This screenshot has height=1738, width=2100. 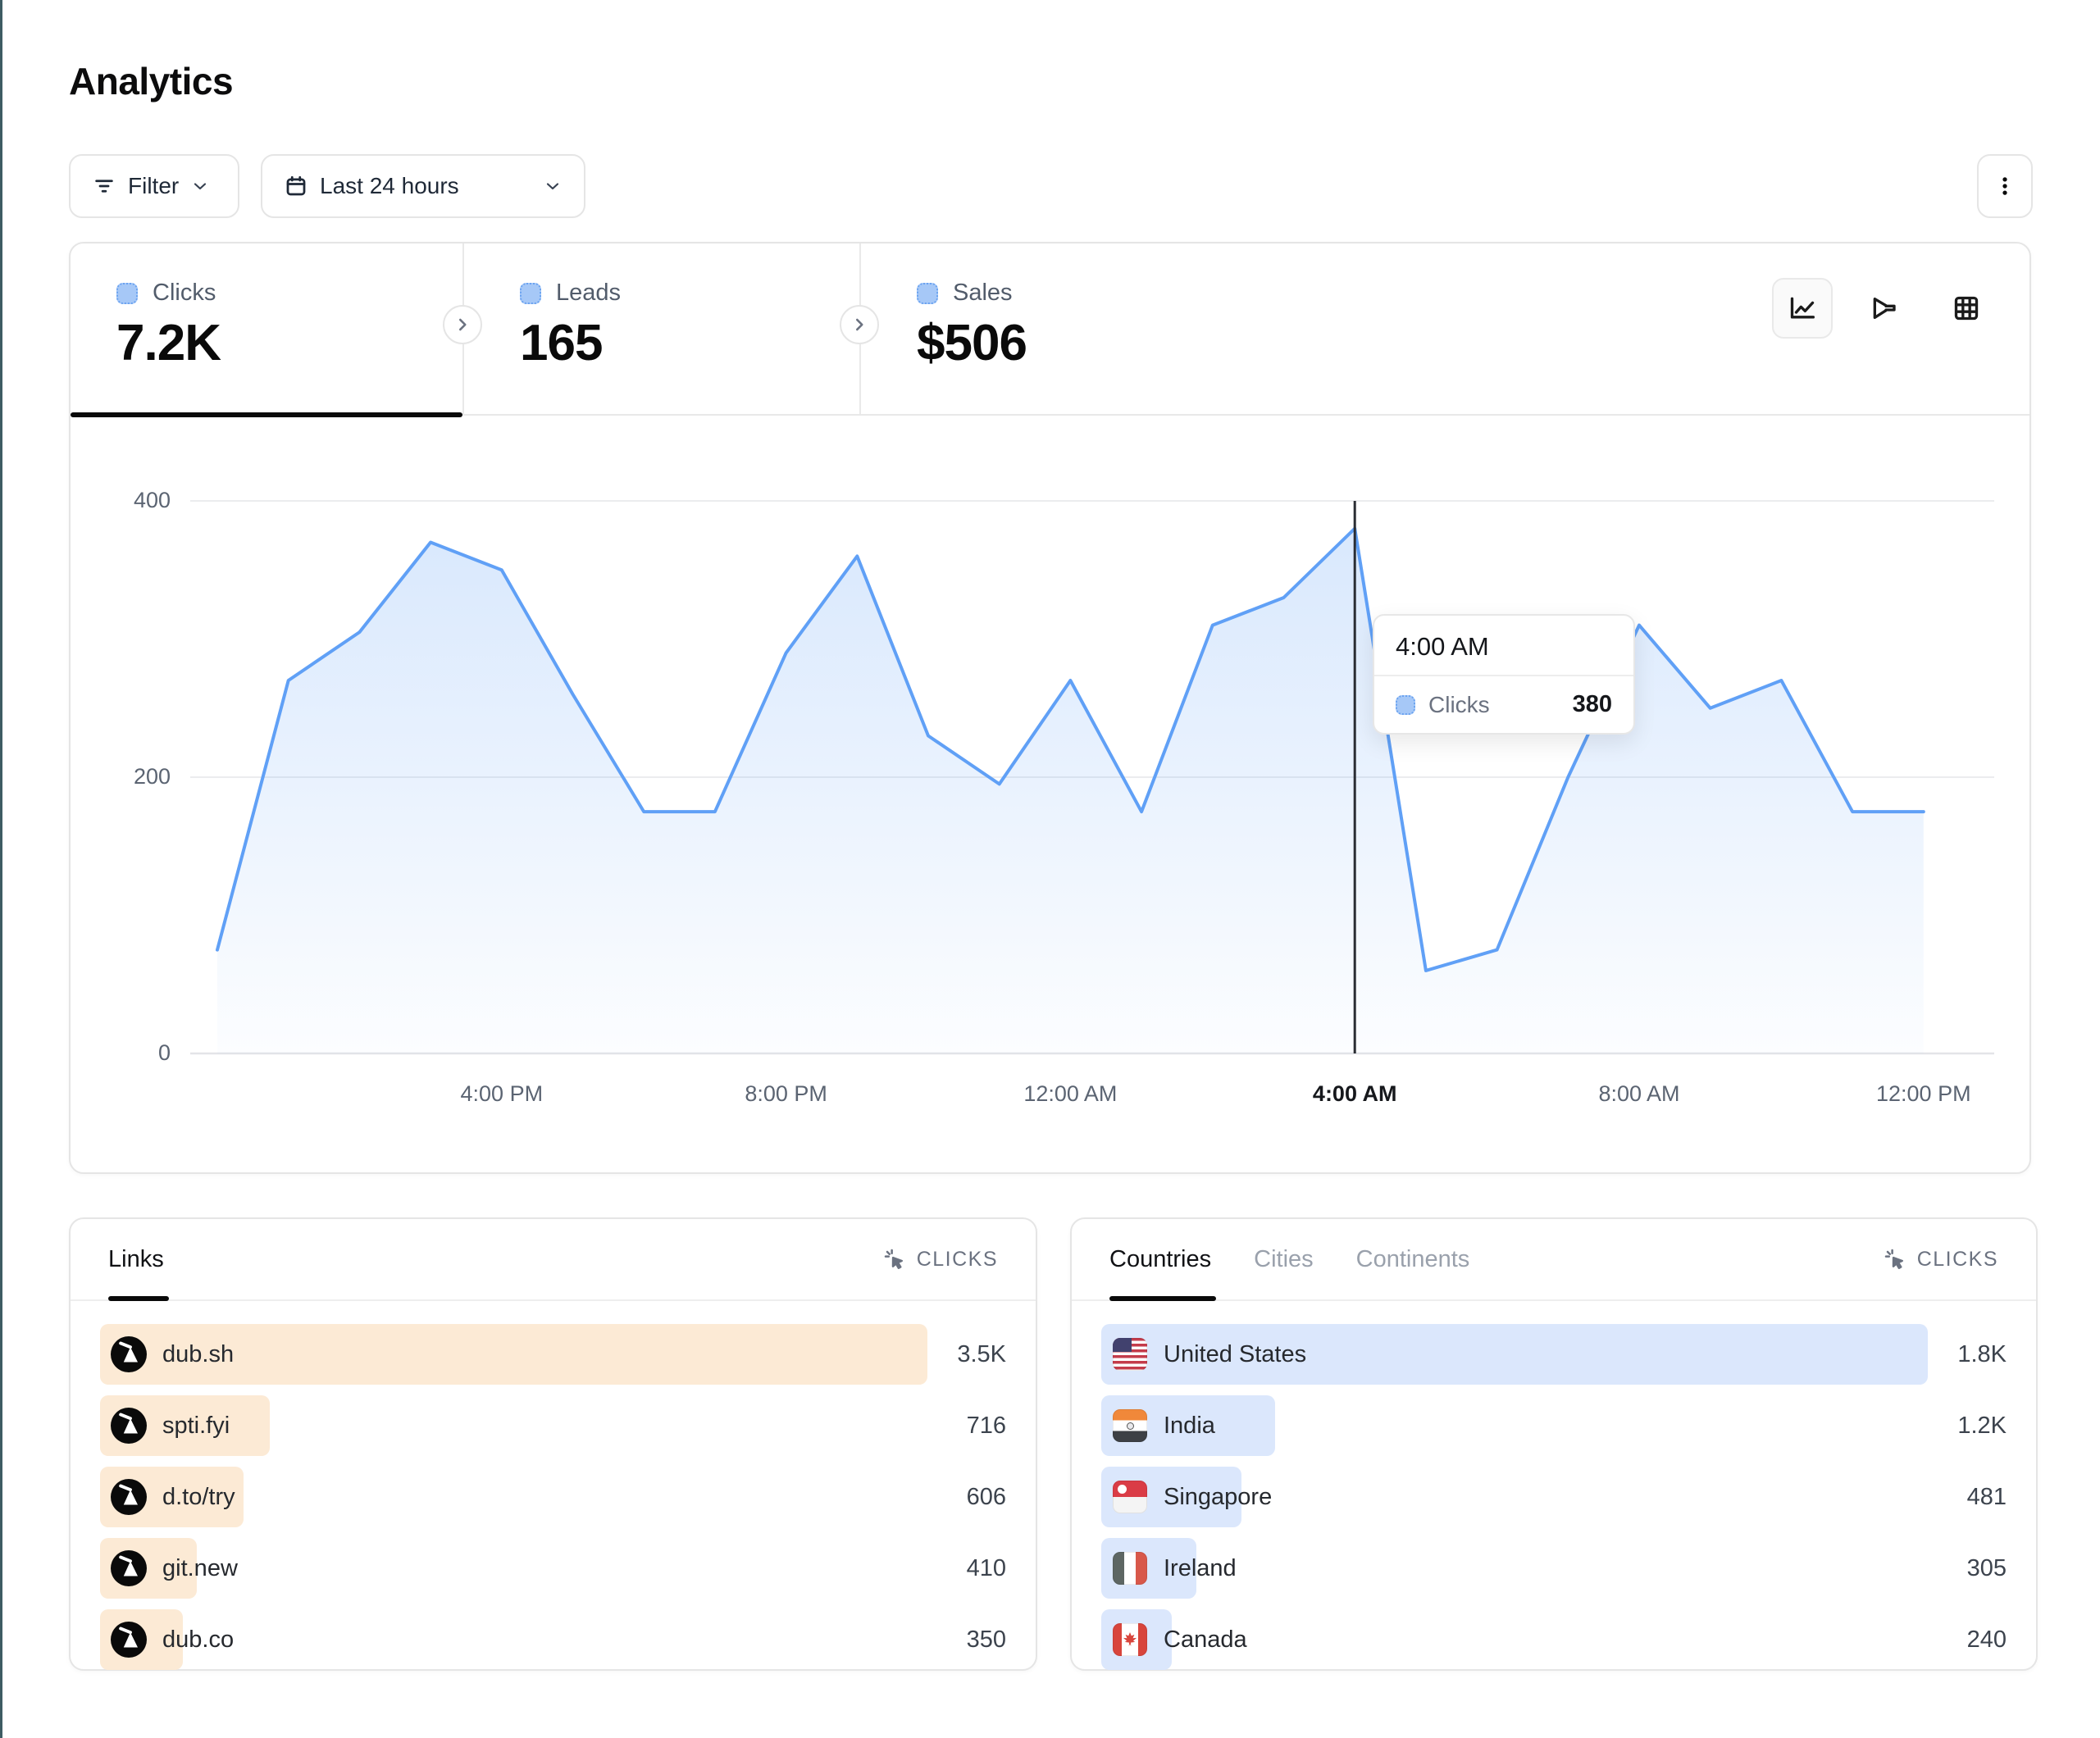 I want to click on x-axis-tick: 4:00 AM, so click(x=1354, y=1093).